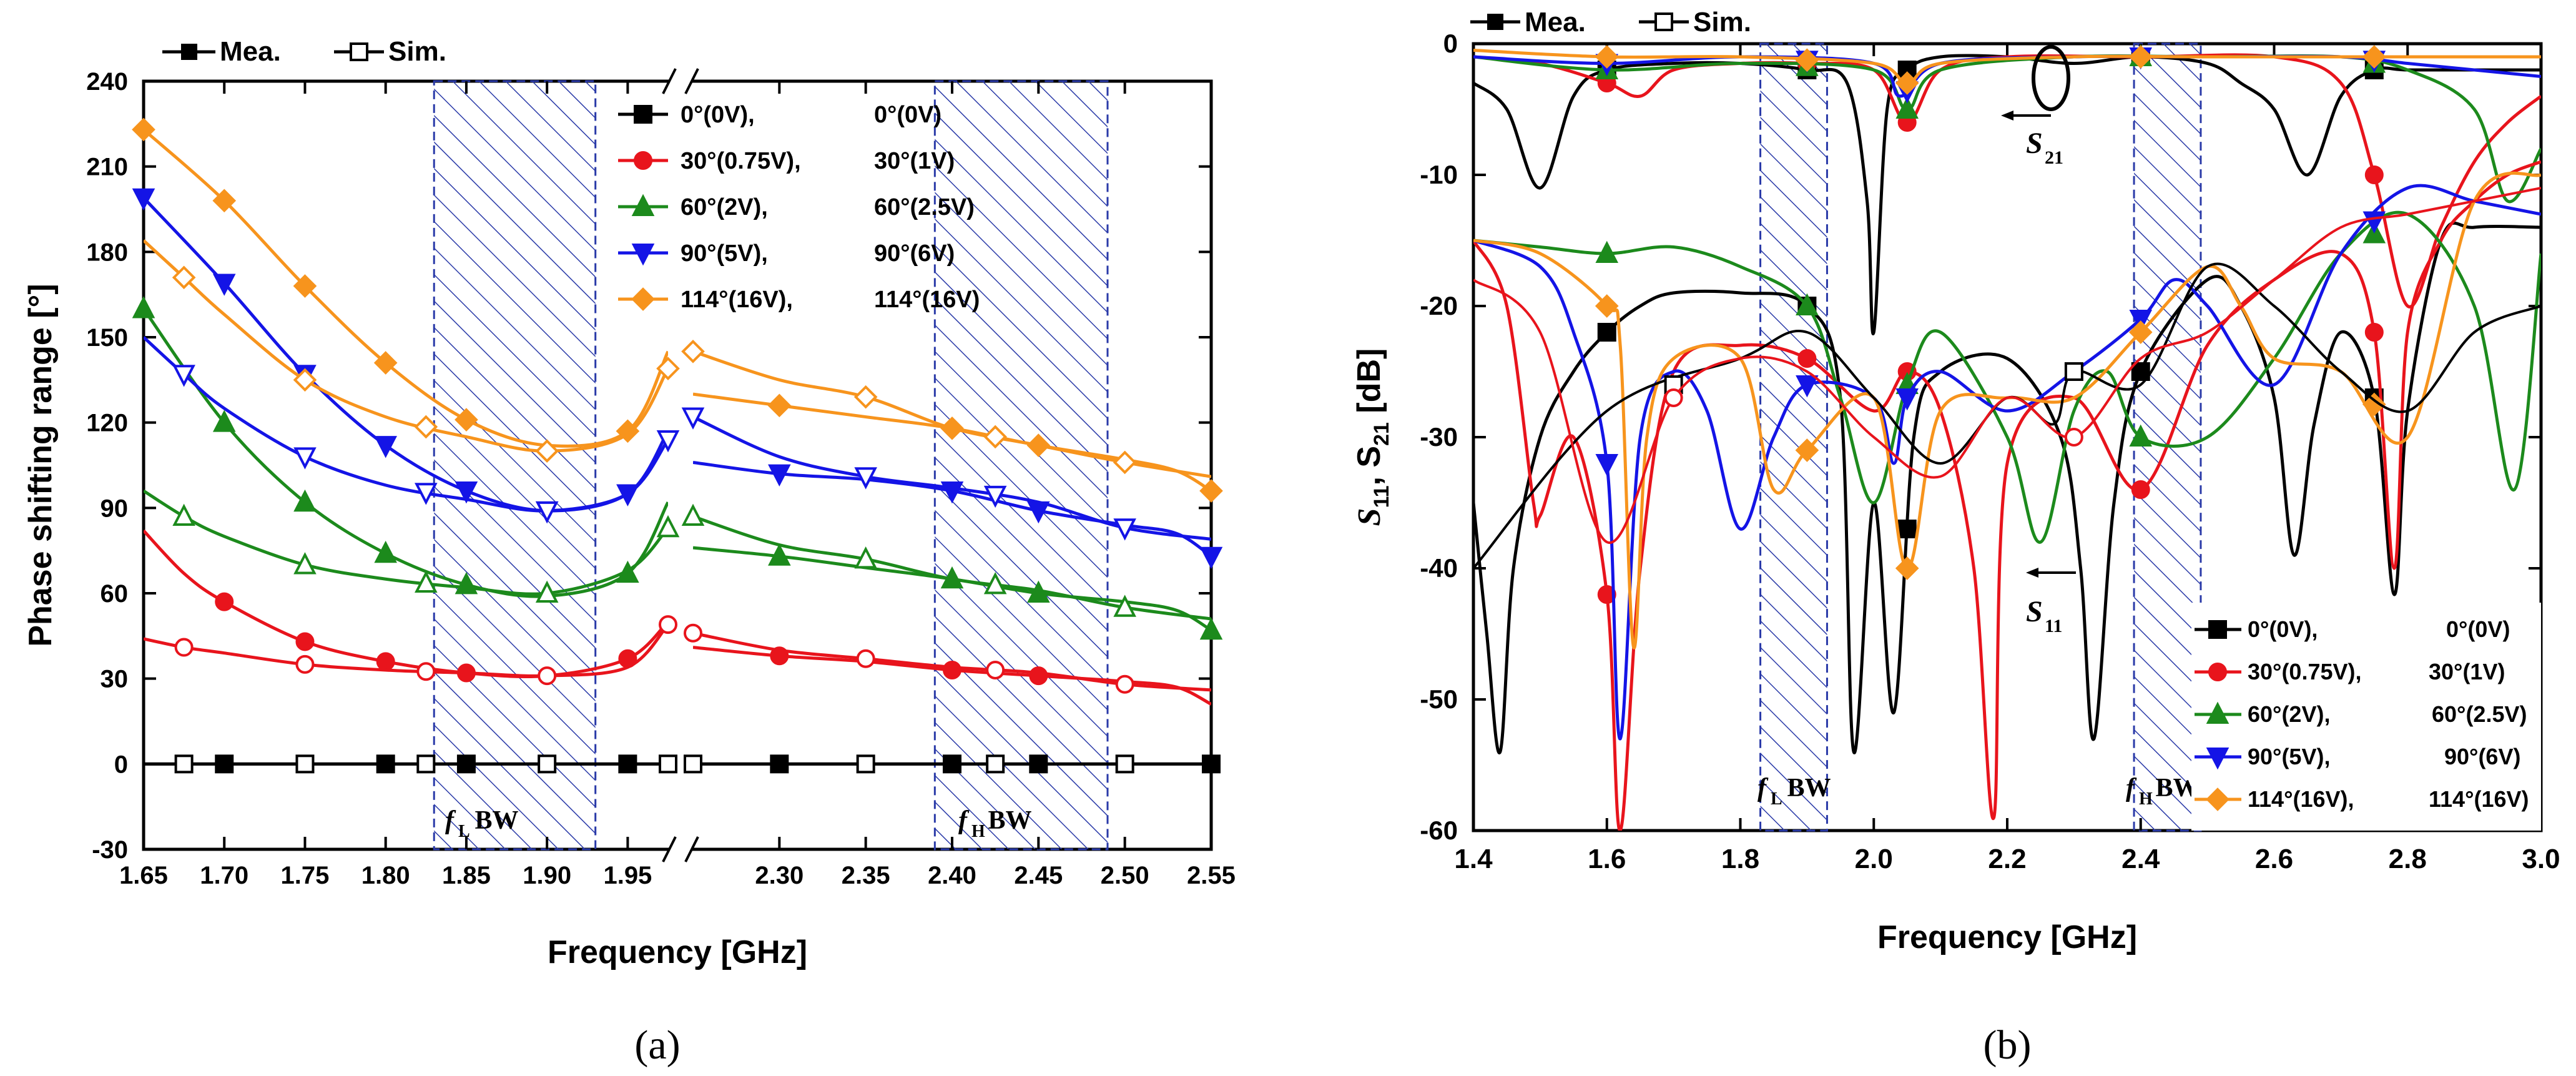  What do you see at coordinates (2387, 714) in the screenshot?
I see `legend-entry: 60°(2V), 60°(2.5V)` at bounding box center [2387, 714].